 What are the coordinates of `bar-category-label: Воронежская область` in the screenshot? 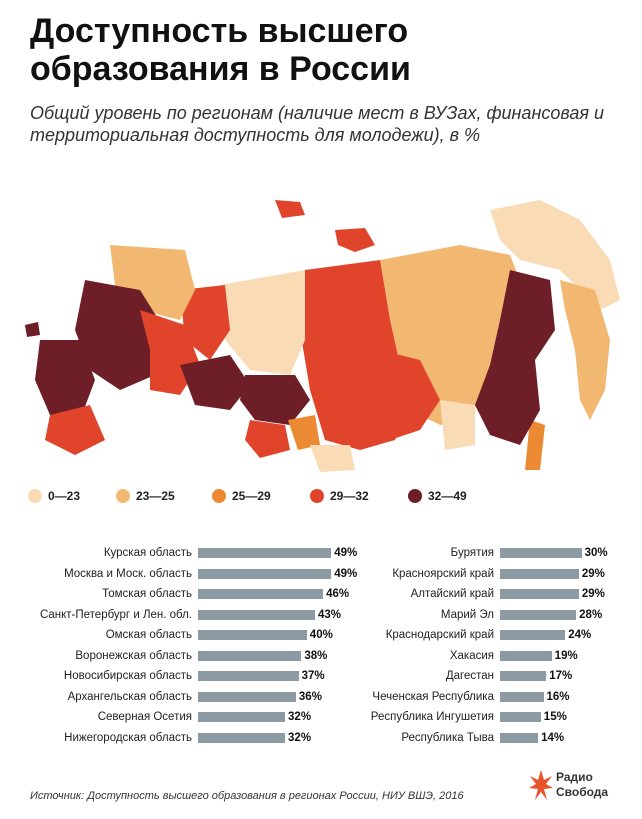 It's located at (133, 655).